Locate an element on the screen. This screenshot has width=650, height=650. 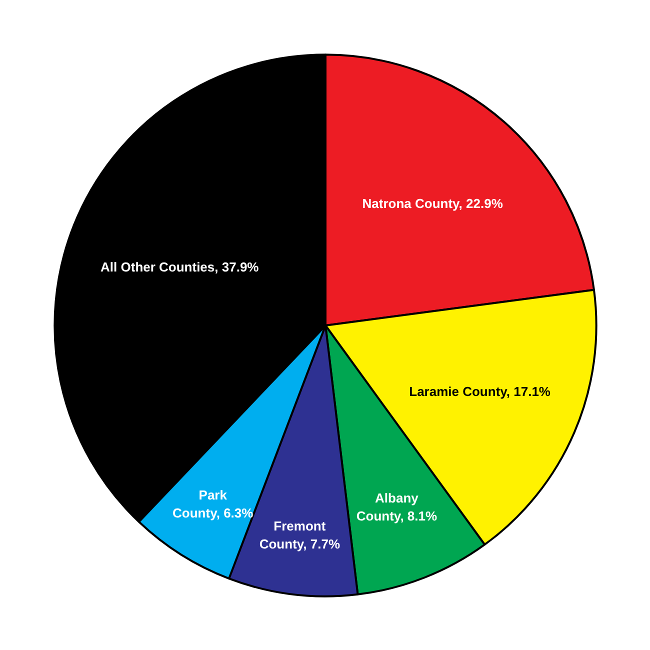
slice-label: Park County, 6.3% is located at coordinates (213, 504).